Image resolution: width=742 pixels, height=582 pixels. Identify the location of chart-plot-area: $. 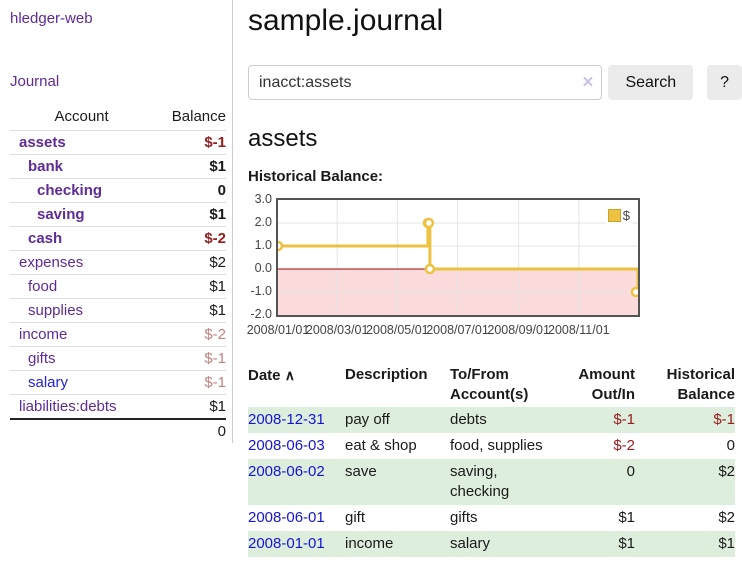
(458, 257).